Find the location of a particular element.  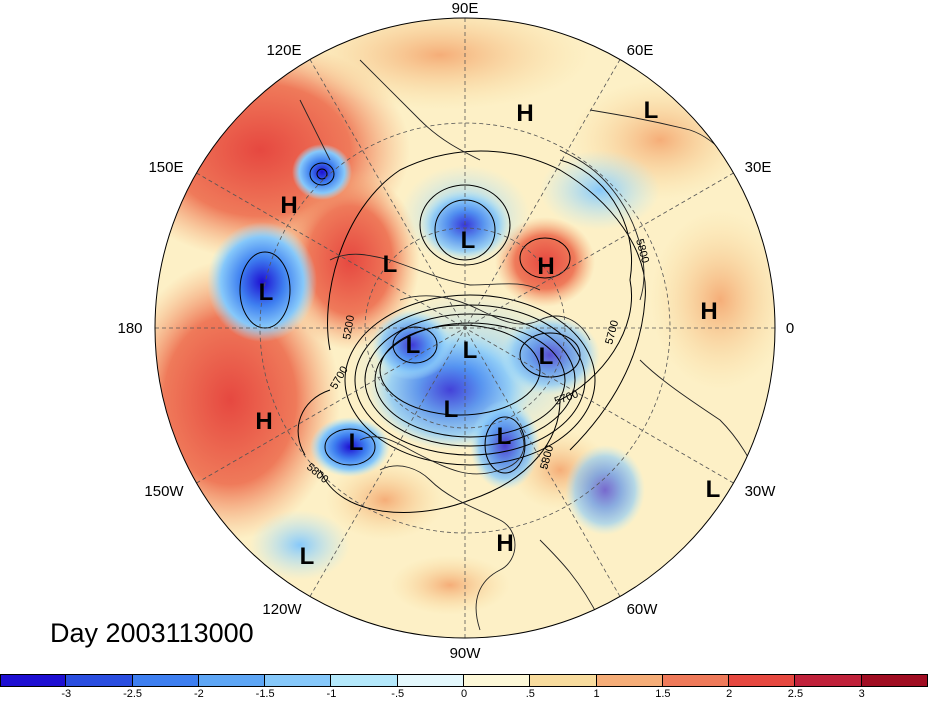

lon-label-90e: 90E is located at coordinates (465, 8).